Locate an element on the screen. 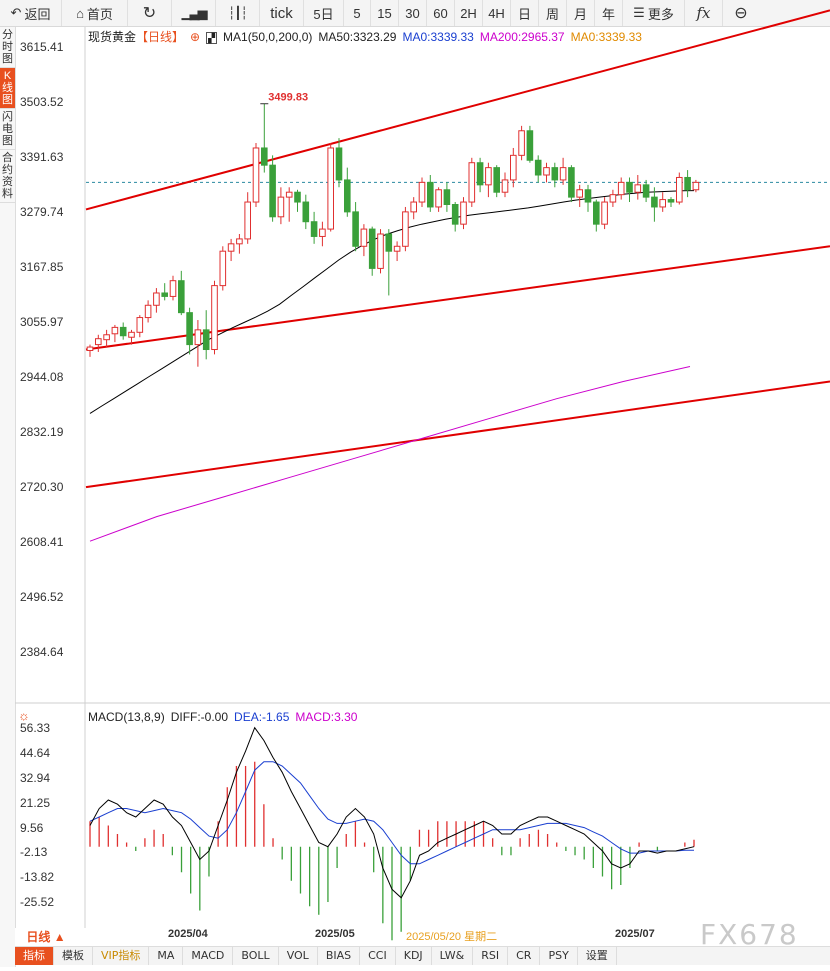  price-tick: 3167.85 is located at coordinates (42, 267).